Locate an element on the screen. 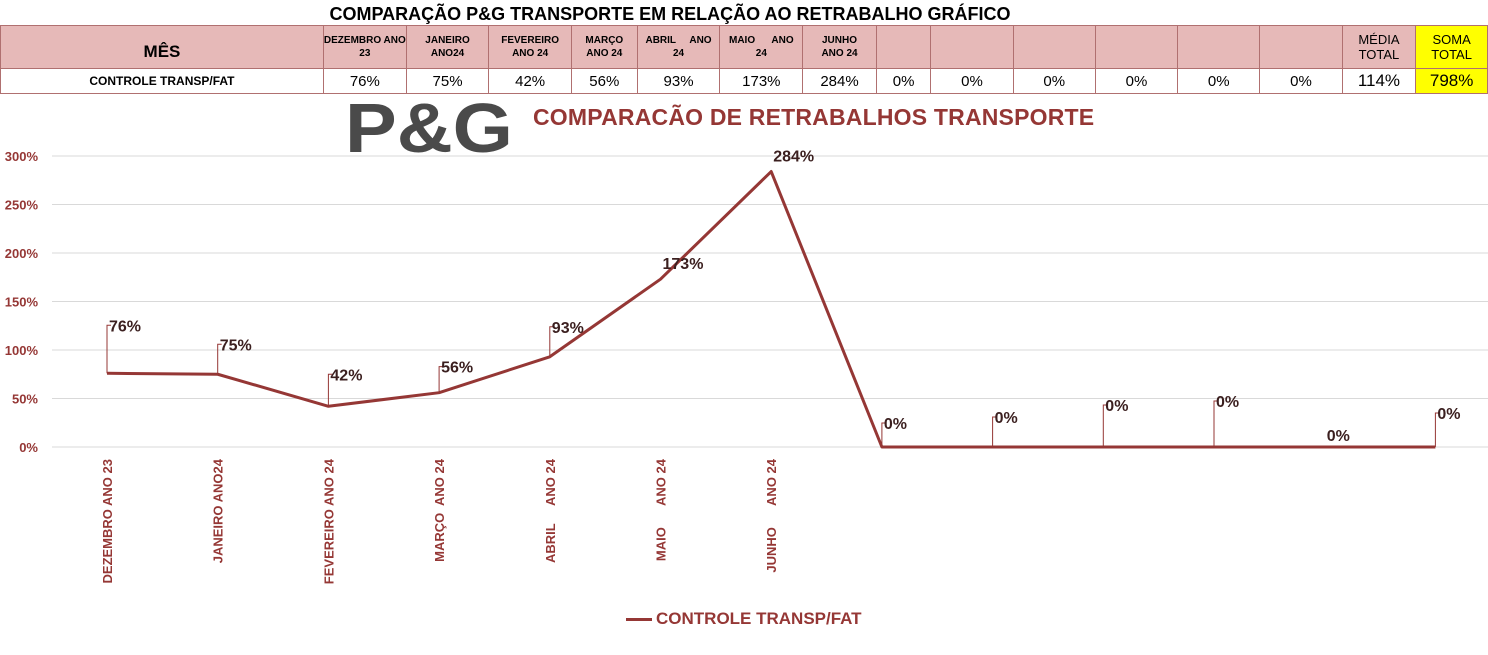 This screenshot has width=1488, height=655. row-label: CONTROLE TRANSP/FAT is located at coordinates (162, 81).